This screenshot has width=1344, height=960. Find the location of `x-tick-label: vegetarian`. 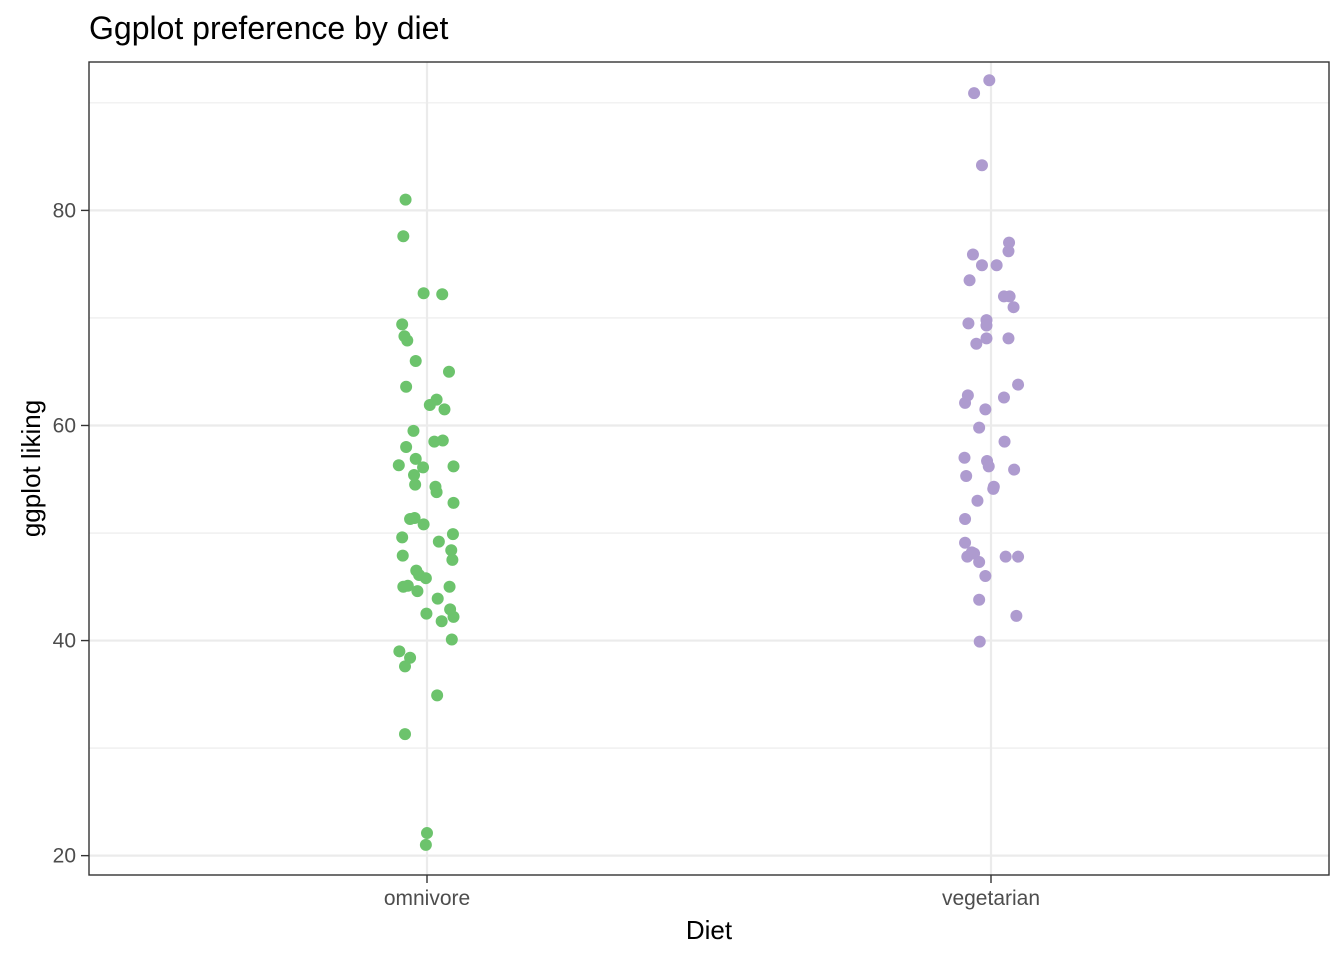

x-tick-label: vegetarian is located at coordinates (991, 898).